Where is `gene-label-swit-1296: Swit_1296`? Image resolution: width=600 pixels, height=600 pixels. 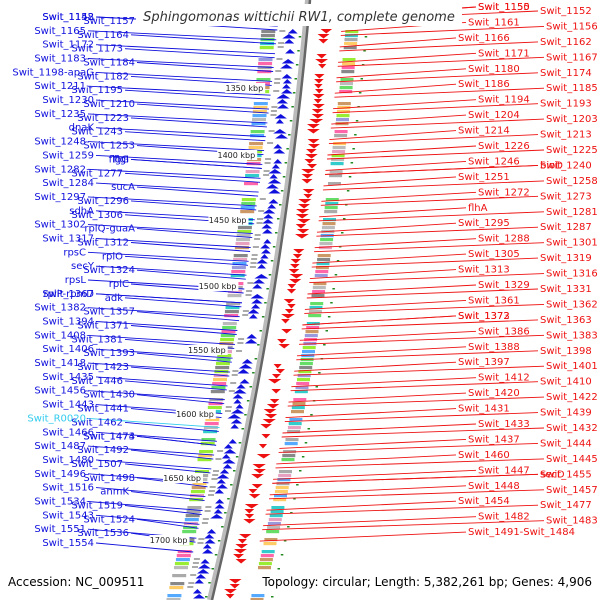
gene-label-swit-1296: Swit_1296 is located at coordinates (103, 201).